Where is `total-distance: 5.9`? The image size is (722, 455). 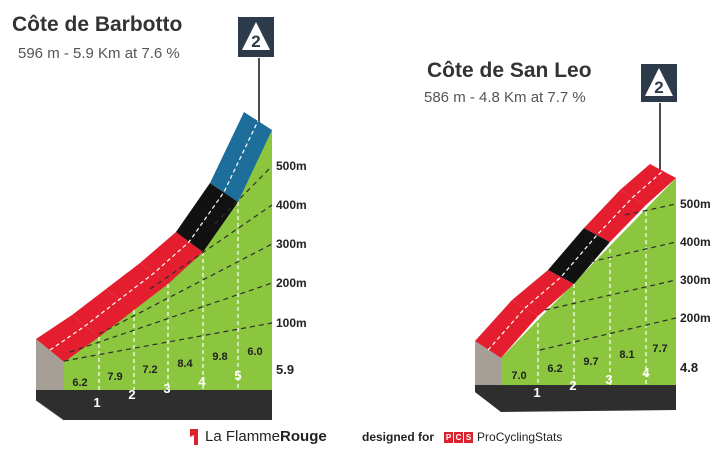
total-distance: 5.9 is located at coordinates (285, 369).